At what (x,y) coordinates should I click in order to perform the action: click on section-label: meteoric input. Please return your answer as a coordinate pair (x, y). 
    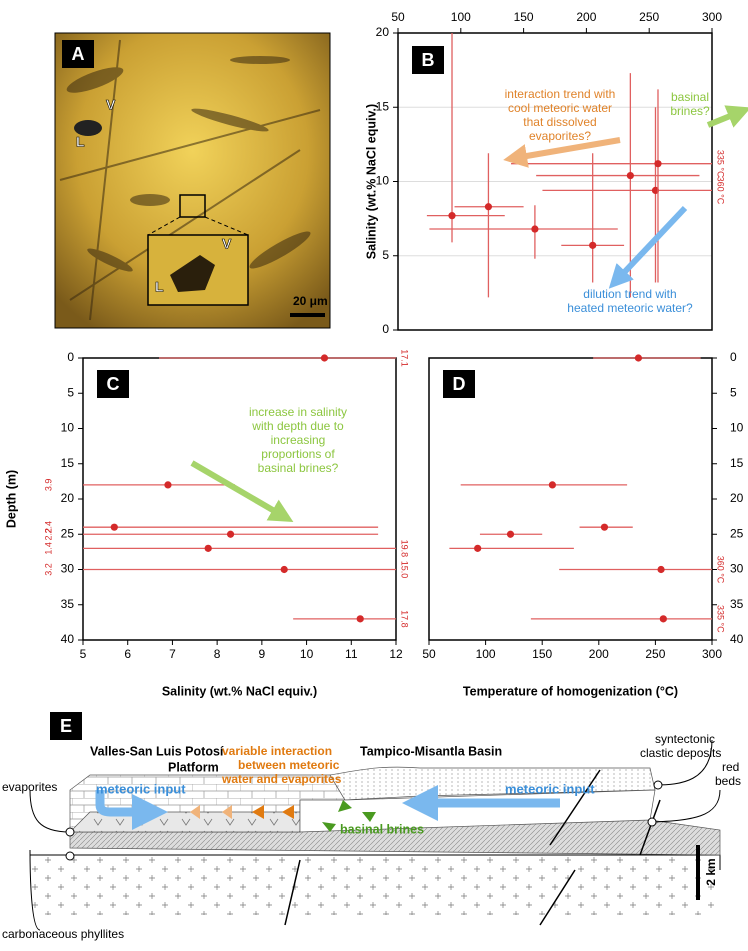
    Looking at the image, I should click on (141, 788).